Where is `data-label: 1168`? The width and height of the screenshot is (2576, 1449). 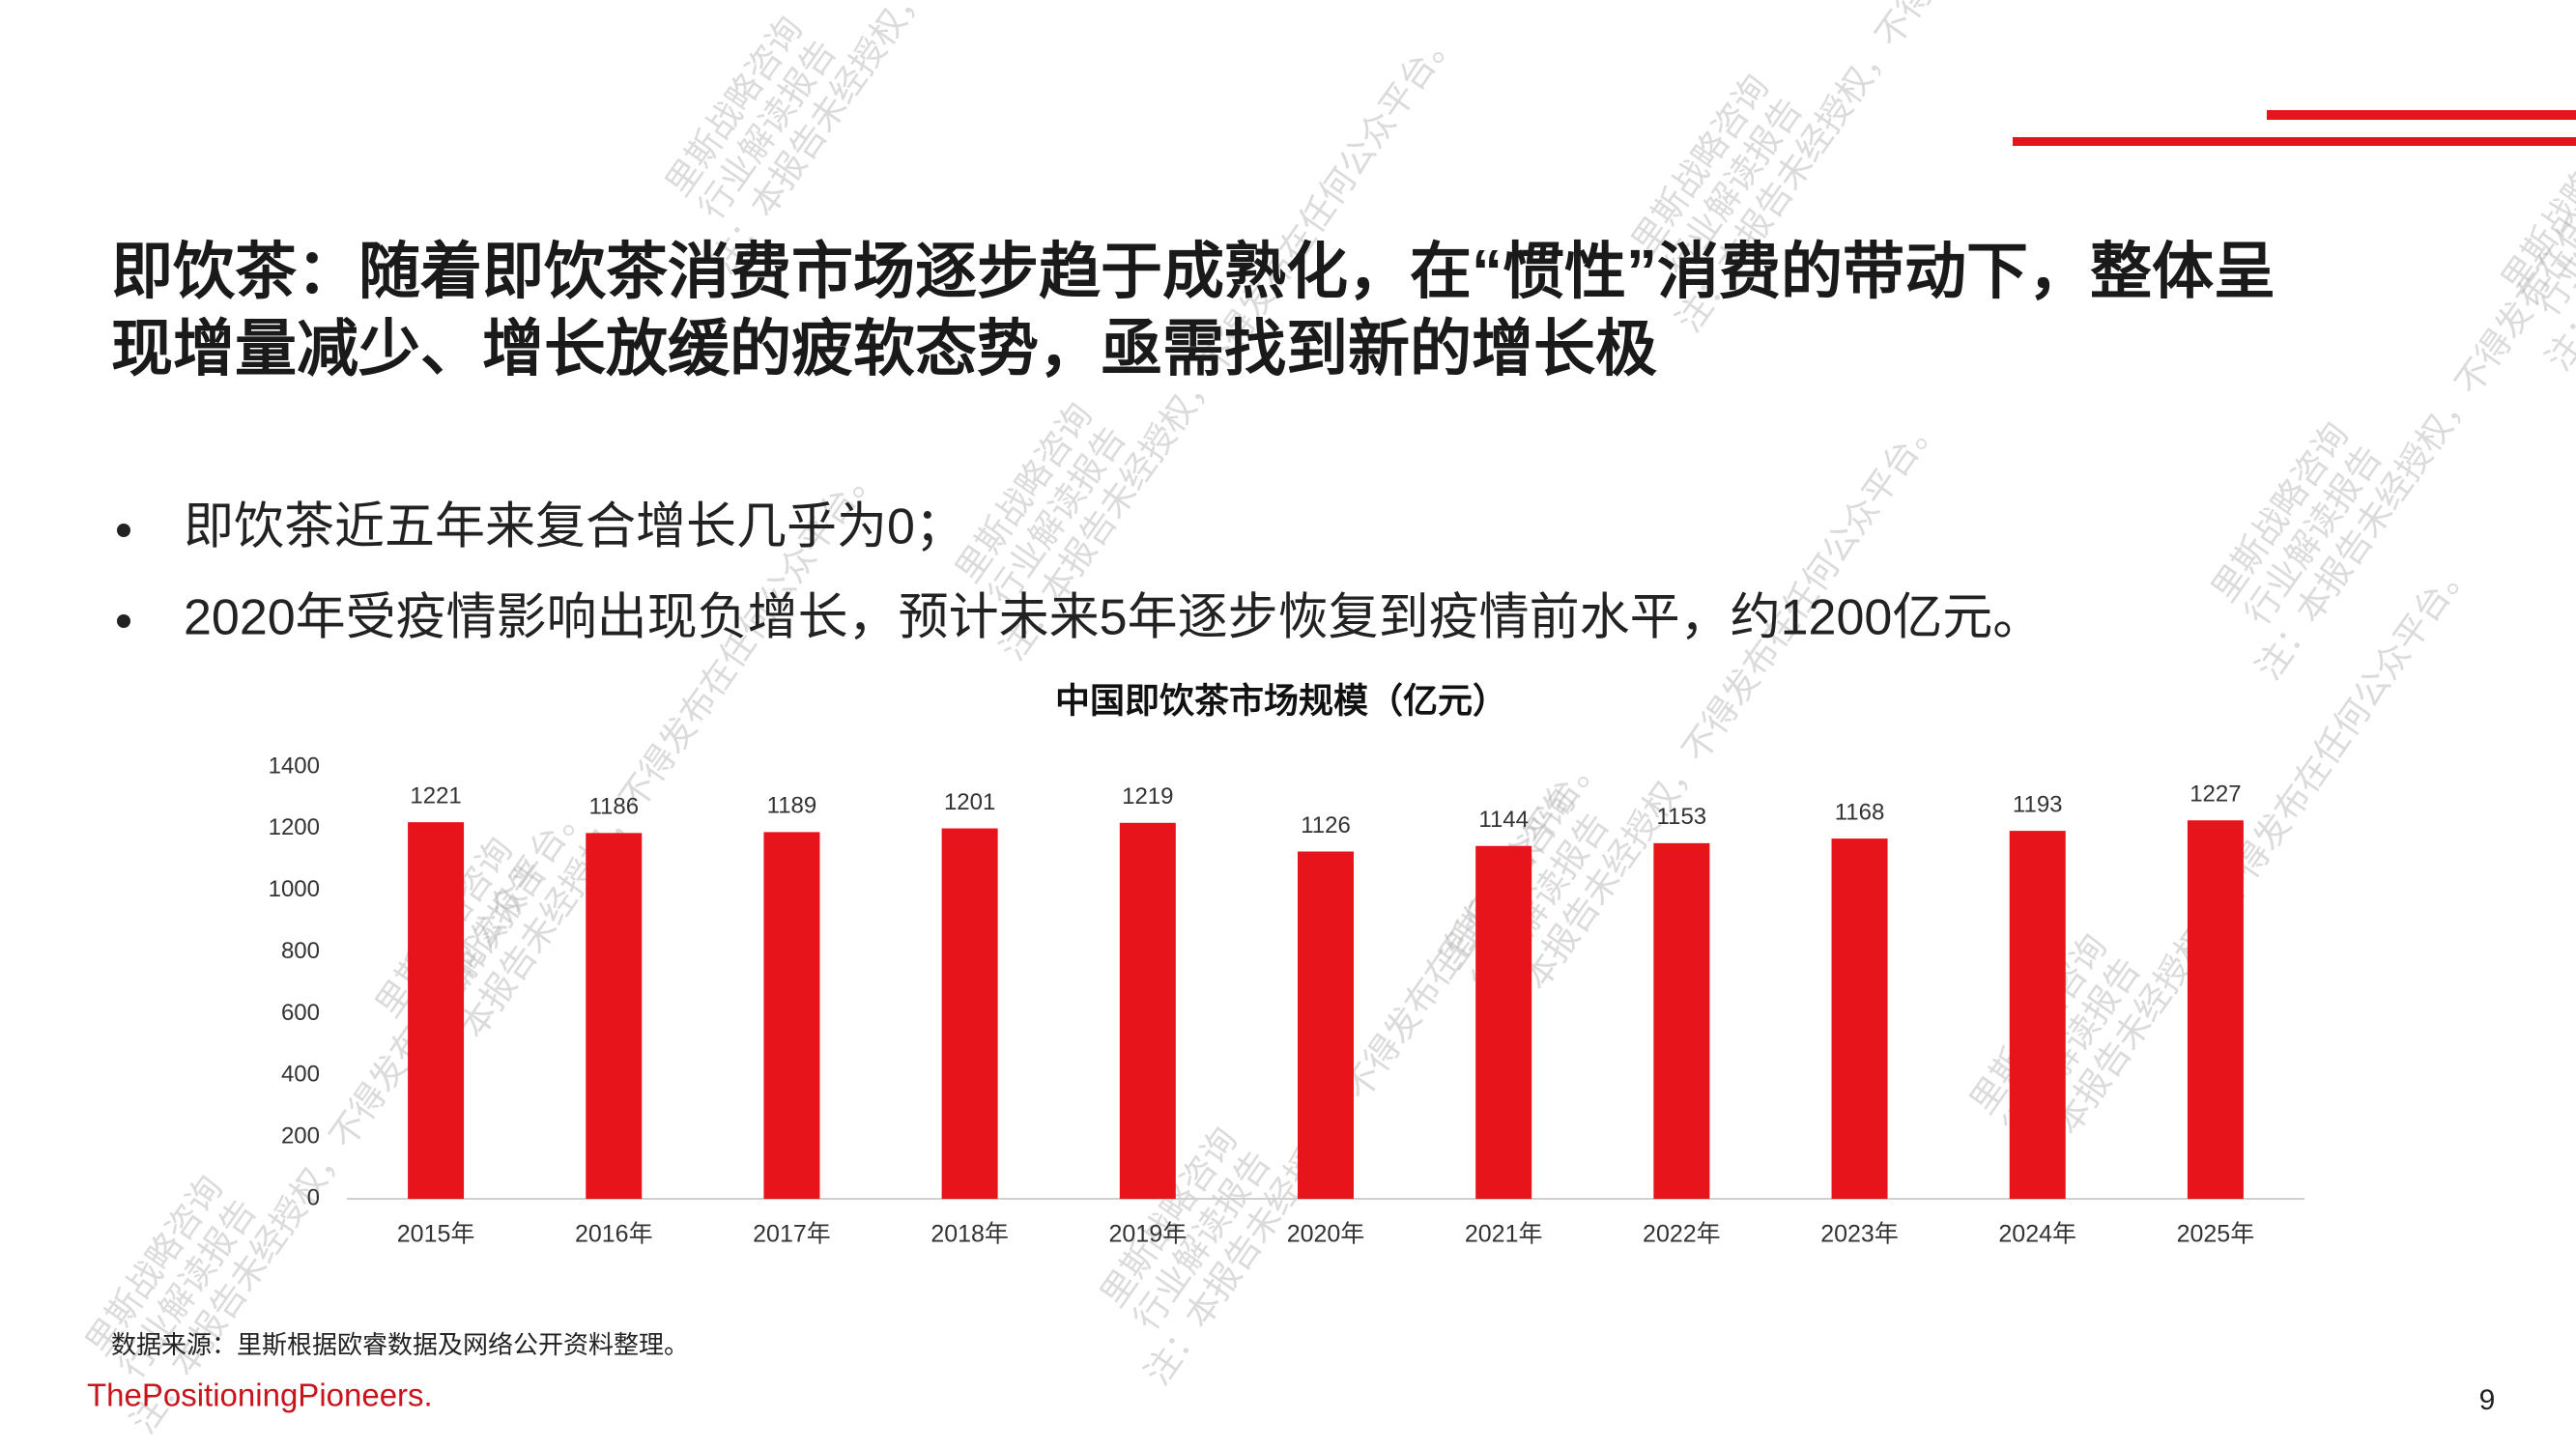
data-label: 1168 is located at coordinates (1860, 812).